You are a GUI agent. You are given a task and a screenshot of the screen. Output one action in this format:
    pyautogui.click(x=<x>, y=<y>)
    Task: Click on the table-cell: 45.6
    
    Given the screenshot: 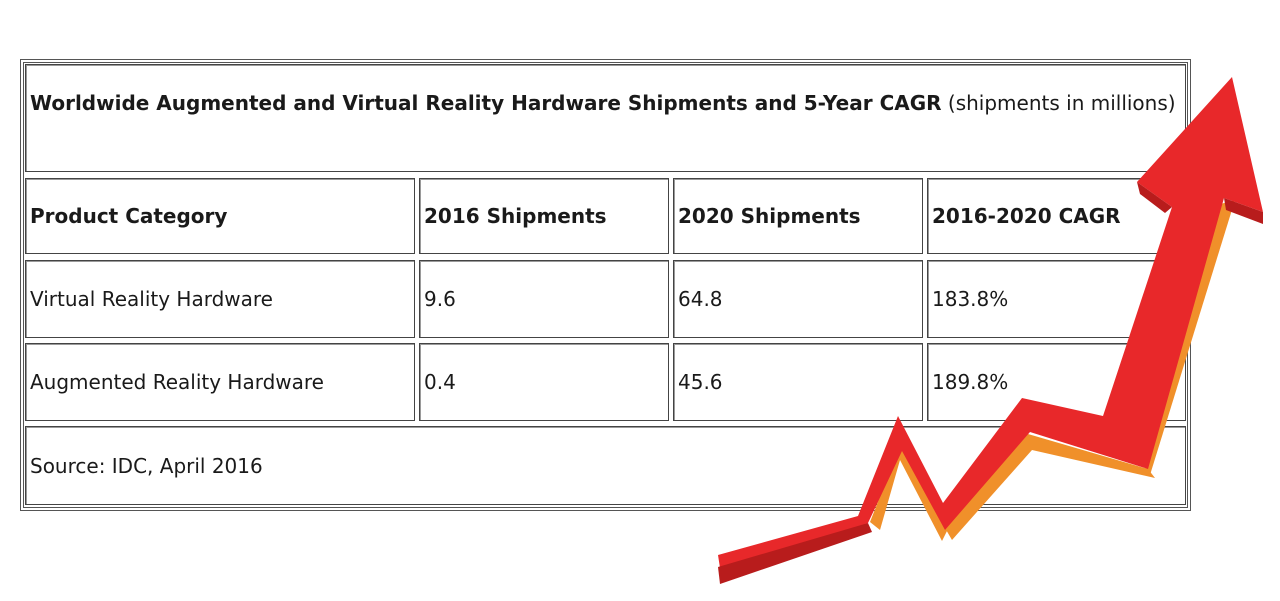 What is the action you would take?
    pyautogui.click(x=798, y=382)
    